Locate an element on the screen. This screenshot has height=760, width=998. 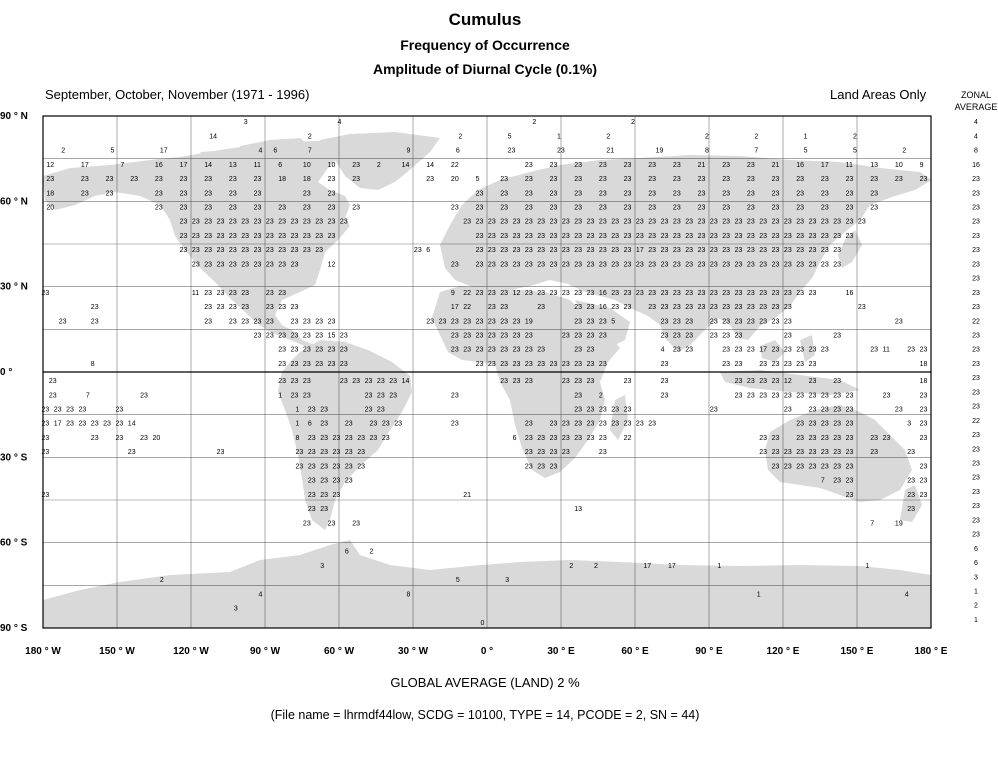
zonal-average-value: 1 is located at coordinates (976, 620).